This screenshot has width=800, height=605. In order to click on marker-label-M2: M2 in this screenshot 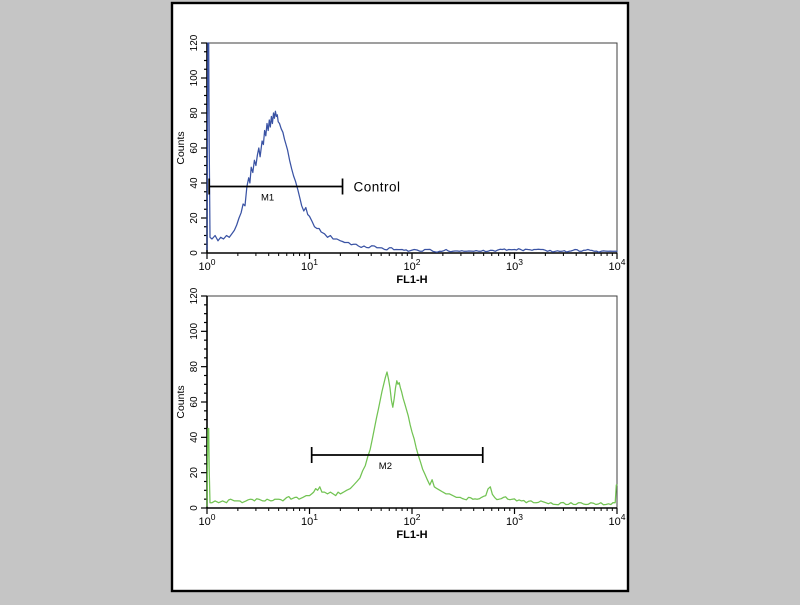, I will do `click(385, 466)`.